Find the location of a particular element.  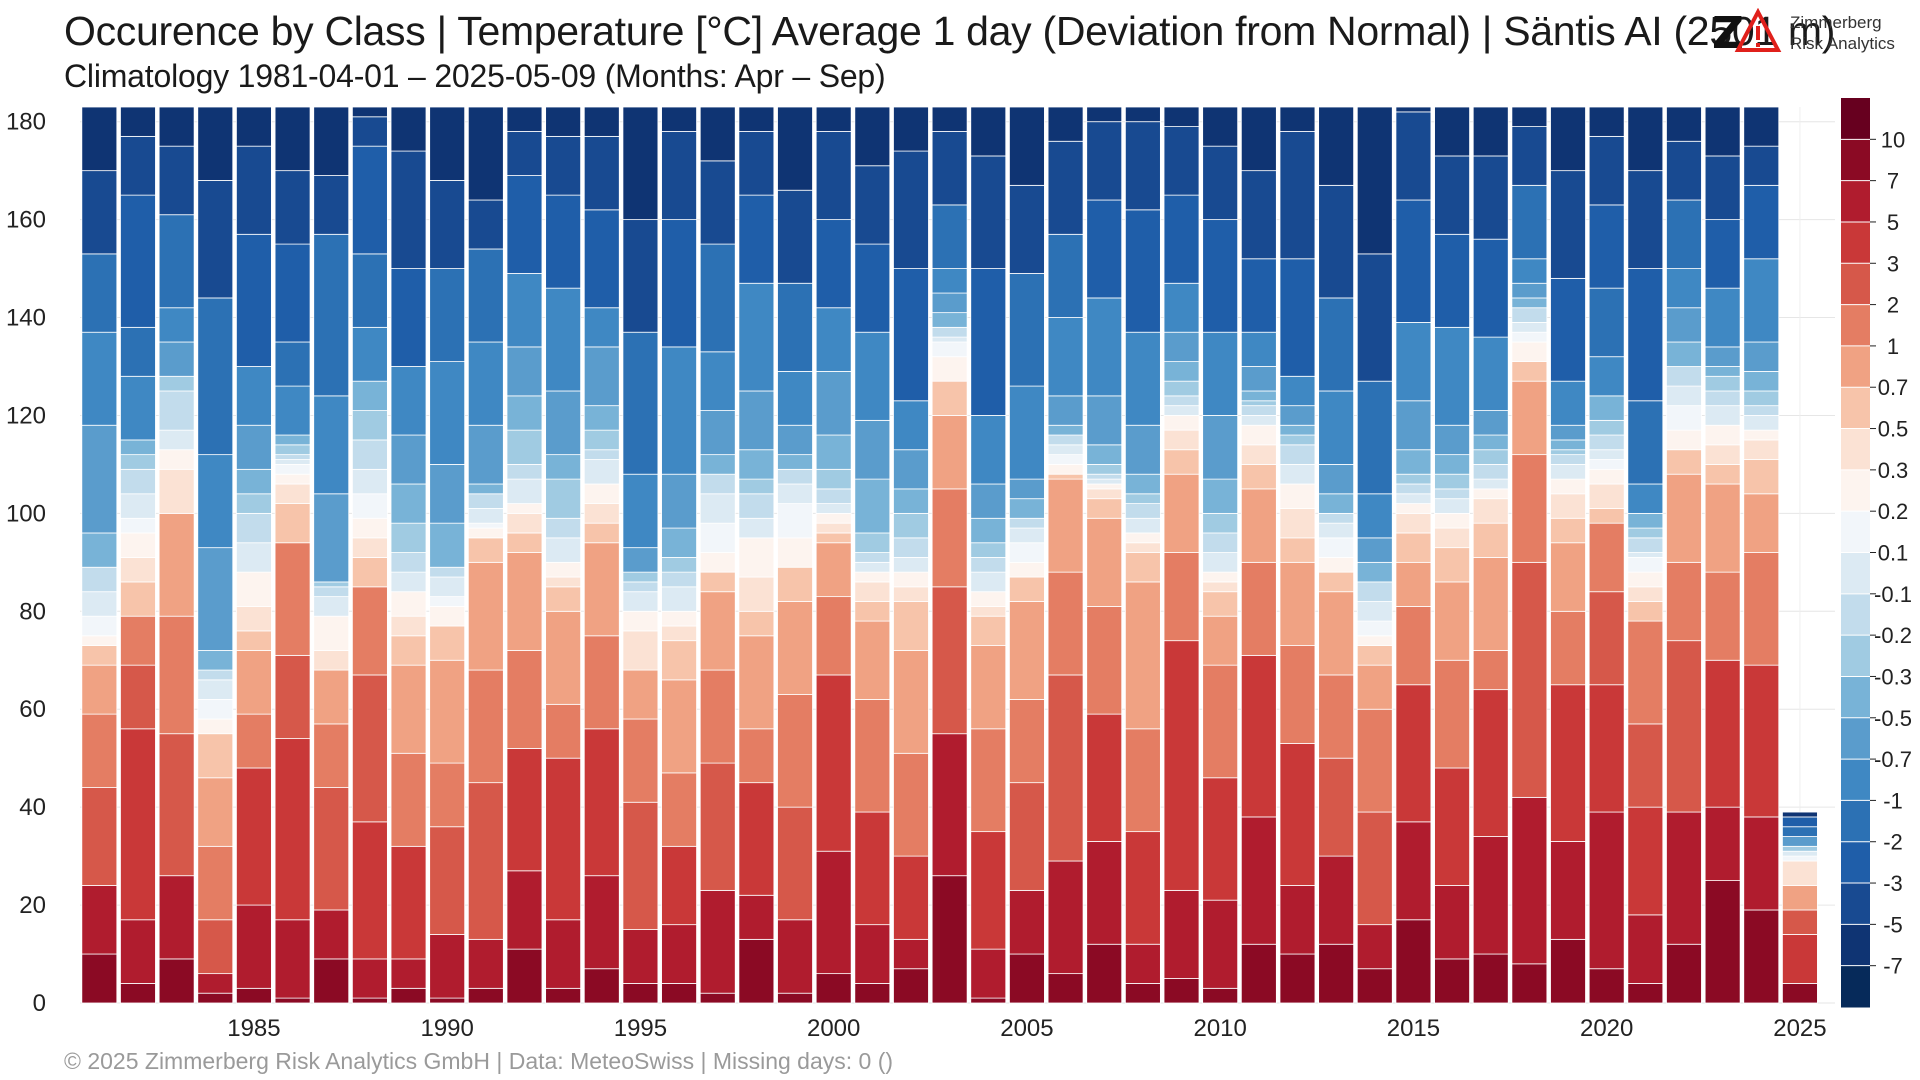

y-tick-label: 140 is located at coordinates (26, 318).